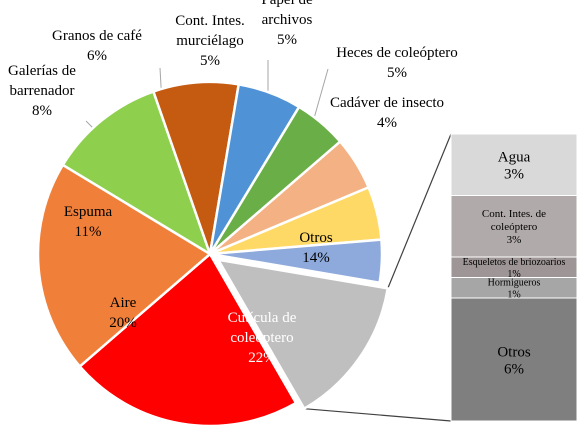  Describe the element at coordinates (124, 266) in the screenshot. I see `pie-slice-aire` at that location.